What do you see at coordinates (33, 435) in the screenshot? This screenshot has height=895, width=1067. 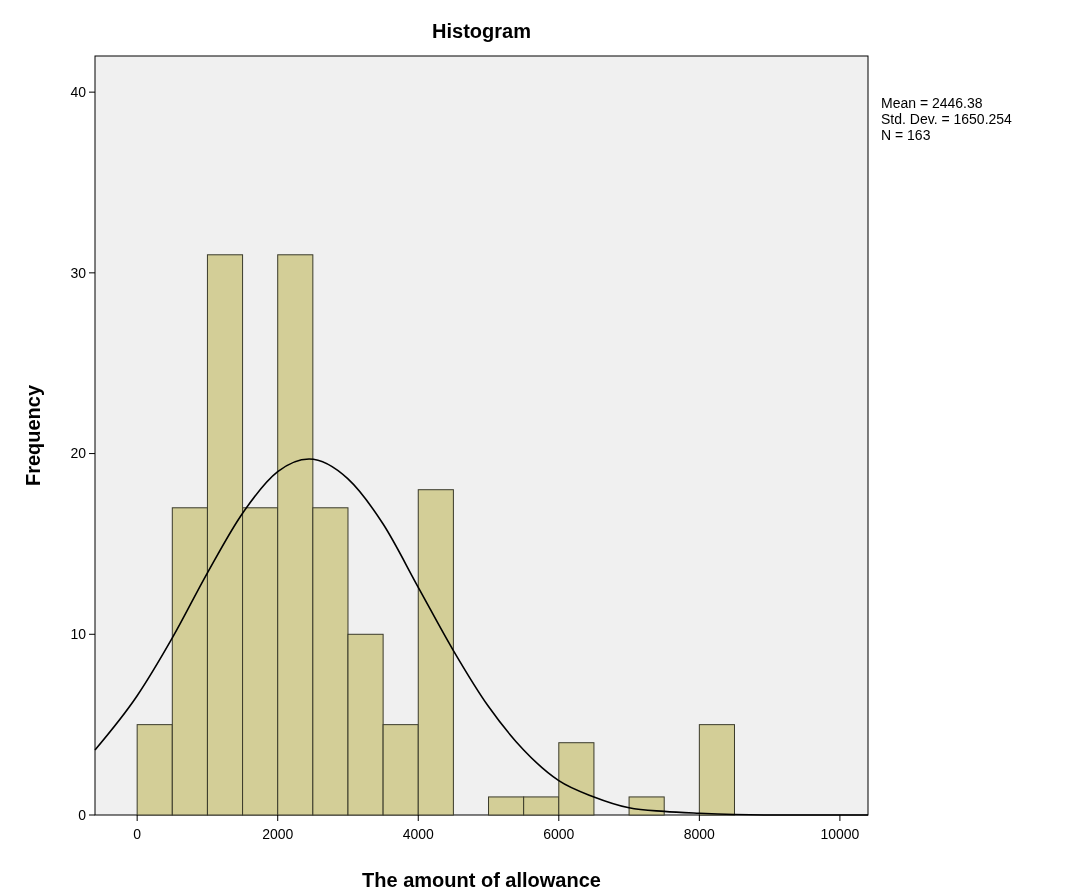 I see `y-axis-title: Frequency` at bounding box center [33, 435].